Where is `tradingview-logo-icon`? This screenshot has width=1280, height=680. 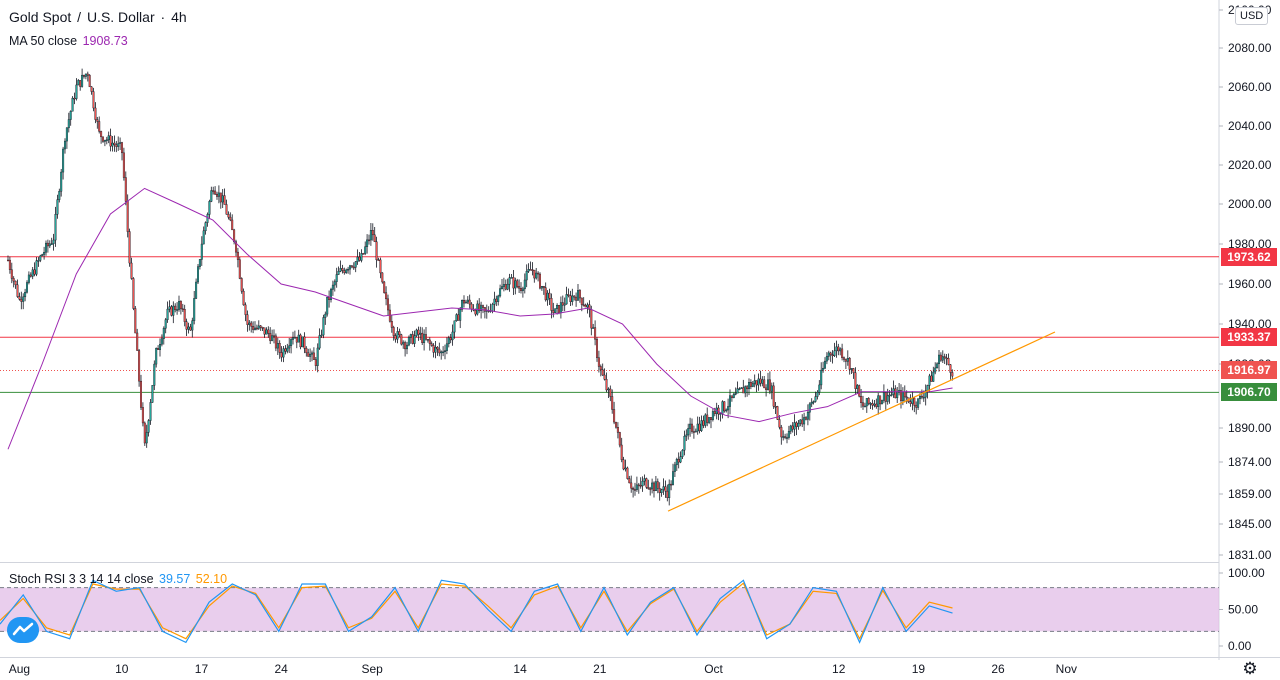 tradingview-logo-icon is located at coordinates (23, 630).